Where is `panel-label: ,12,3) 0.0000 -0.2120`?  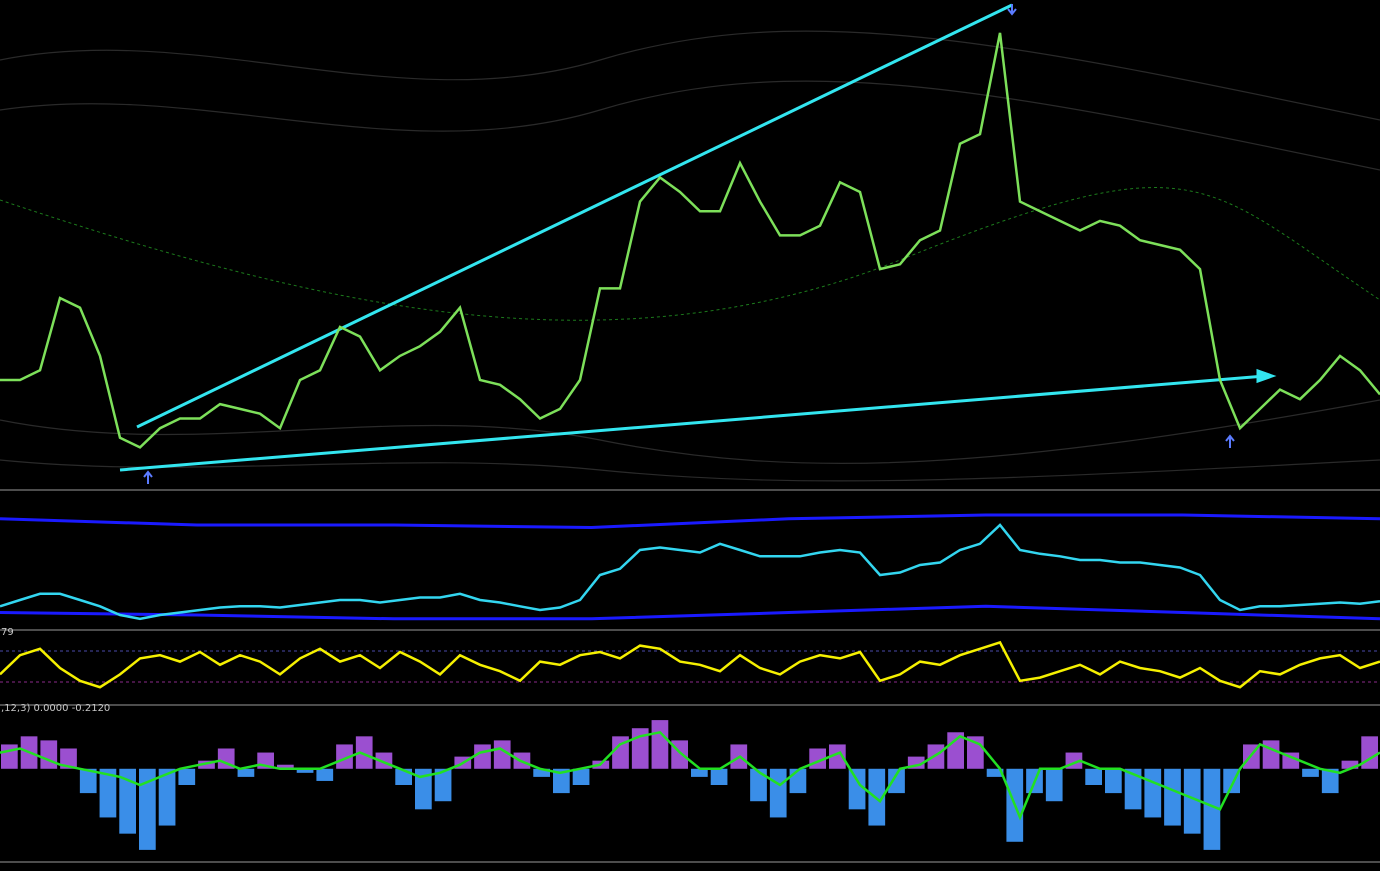
panel-label: ,12,3) 0.0000 -0.2120 is located at coordinates (55, 708).